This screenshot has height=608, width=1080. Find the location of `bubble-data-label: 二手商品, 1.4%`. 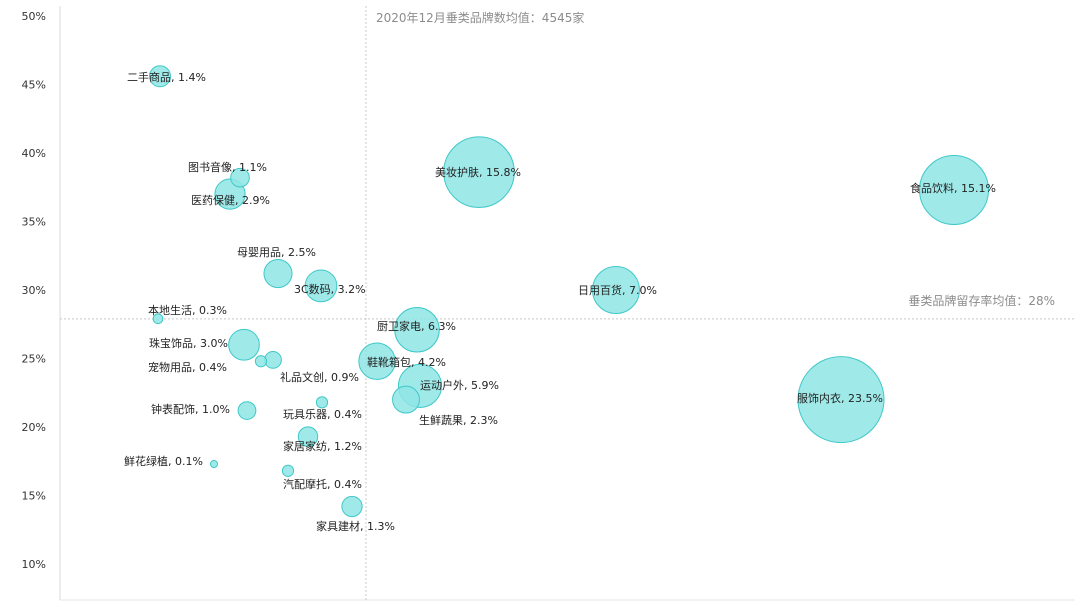

bubble-data-label: 二手商品, 1.4% is located at coordinates (166, 77).